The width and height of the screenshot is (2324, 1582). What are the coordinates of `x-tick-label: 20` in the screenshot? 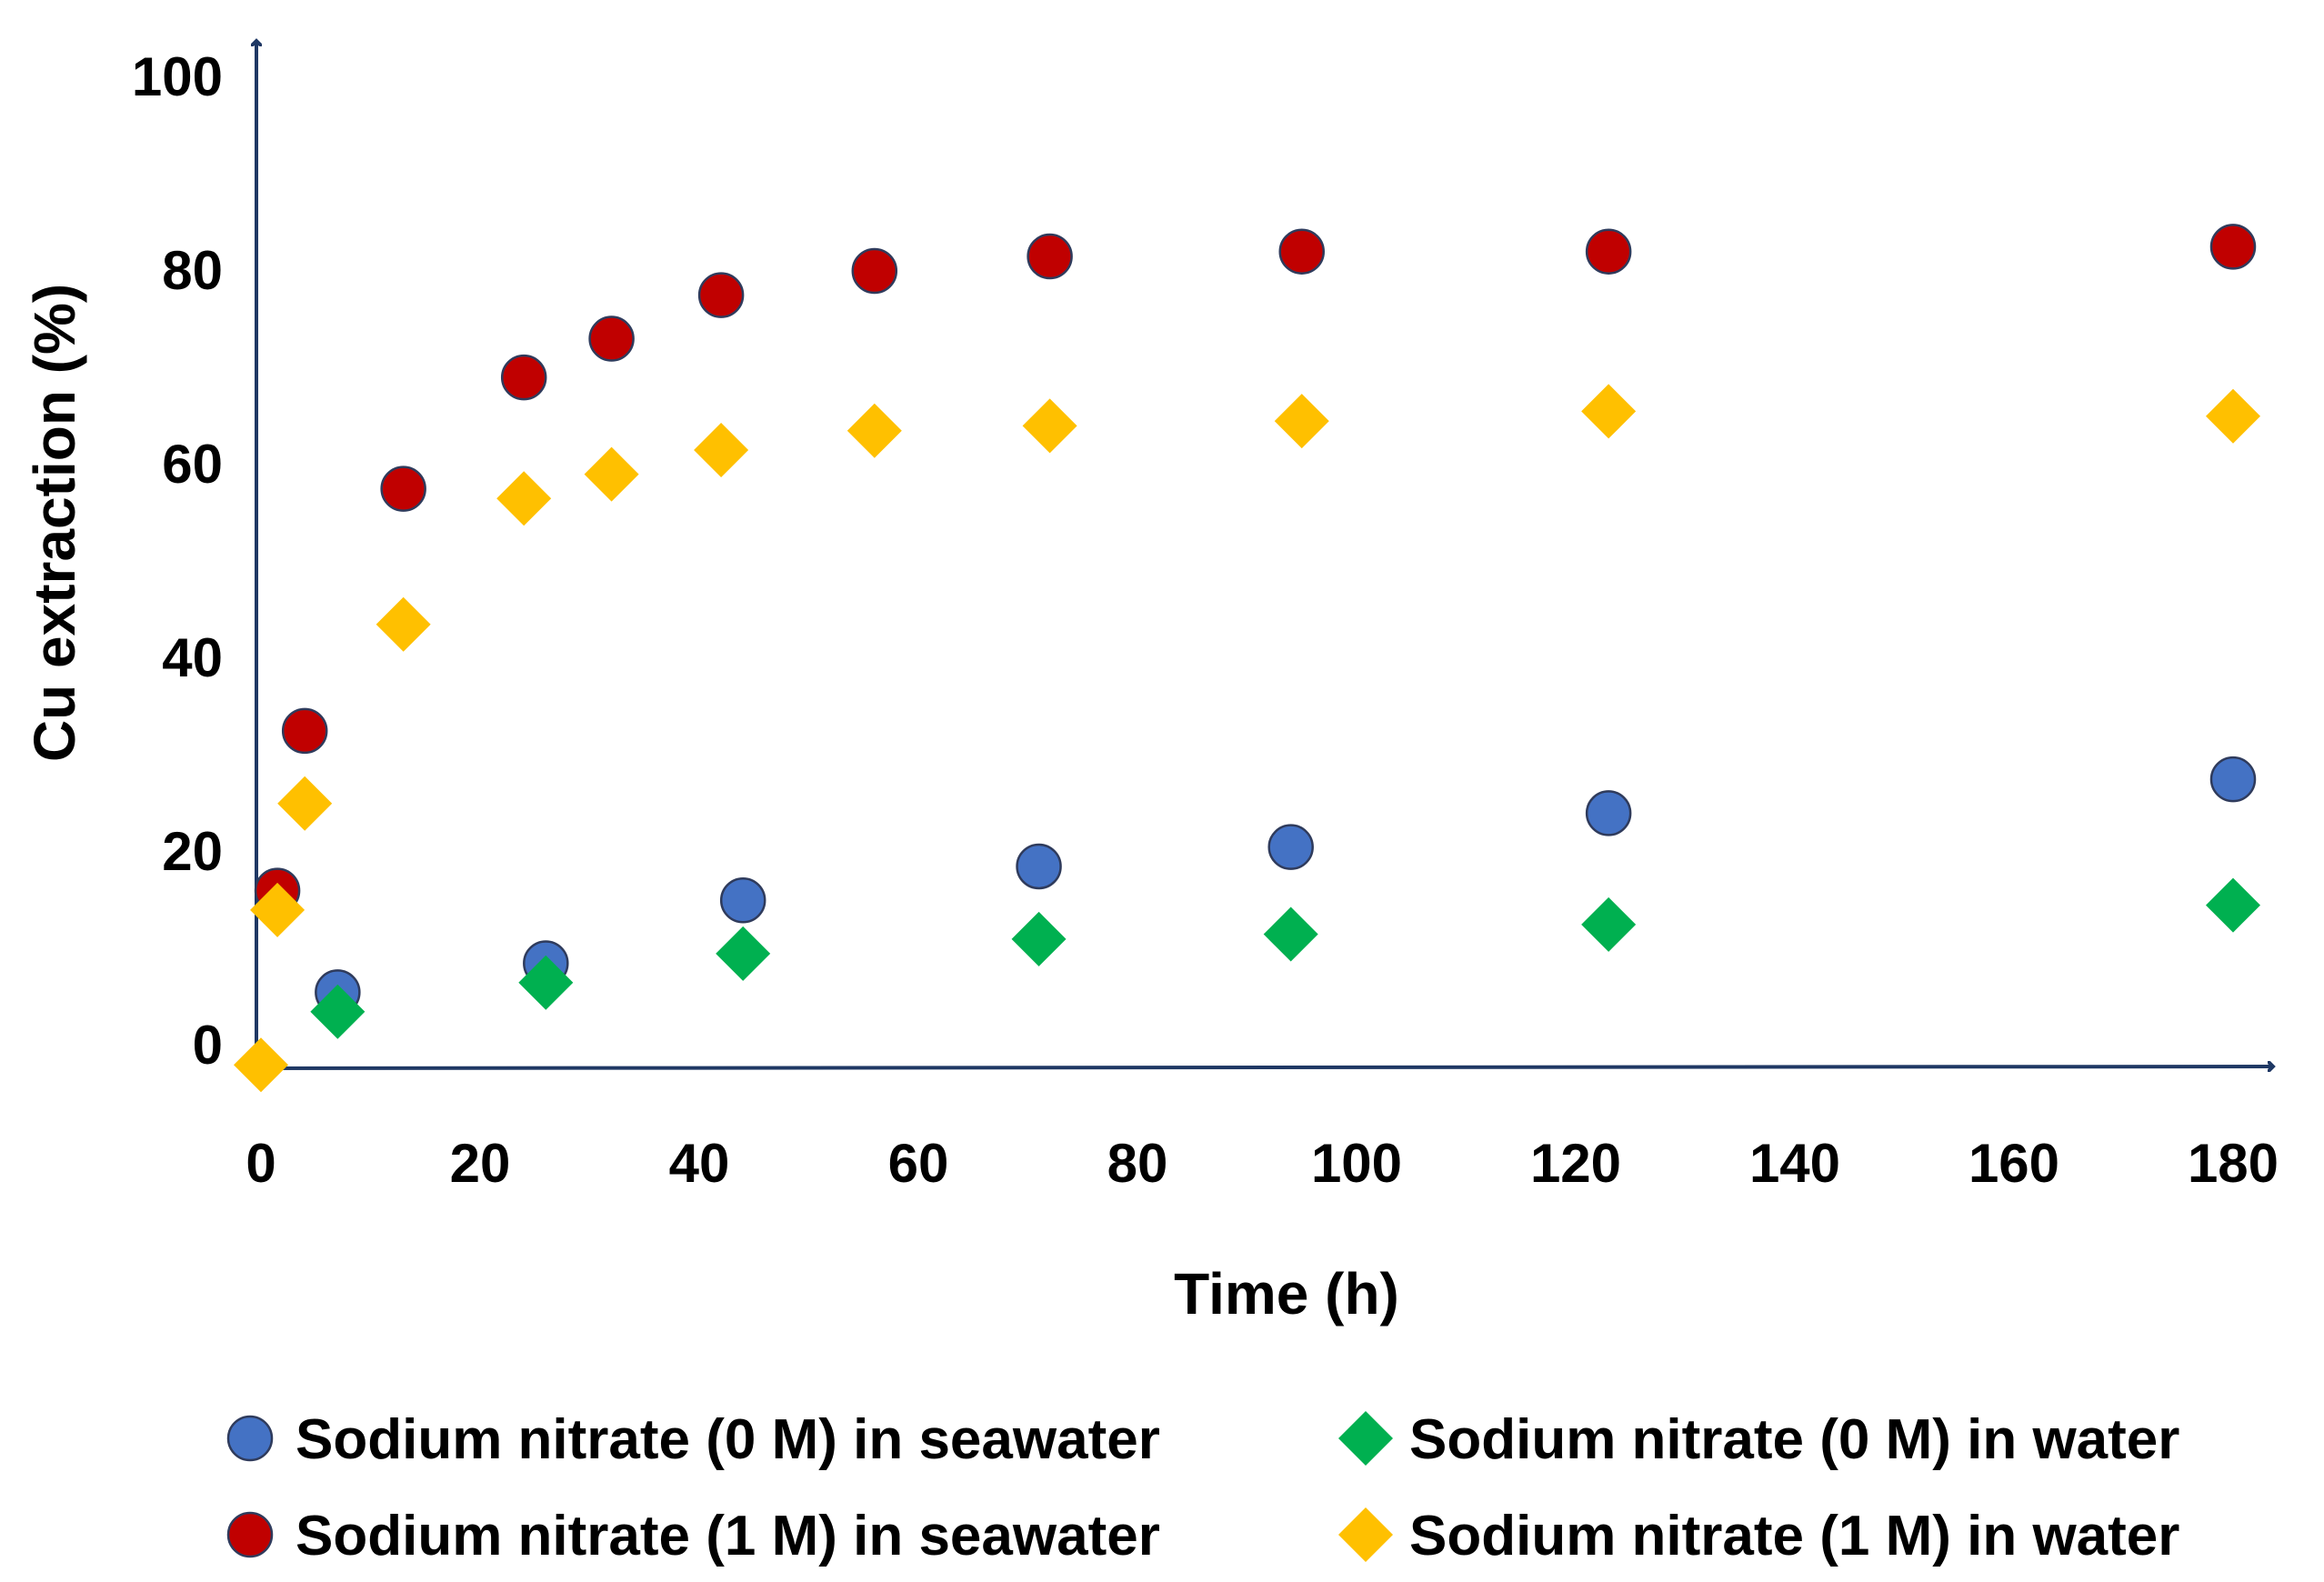 It's located at (481, 1163).